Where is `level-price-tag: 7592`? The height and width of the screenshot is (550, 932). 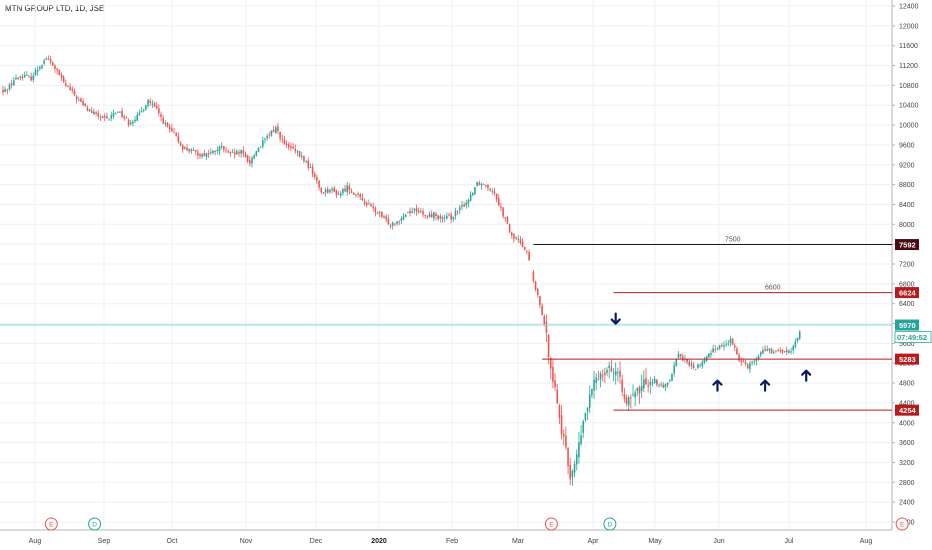 level-price-tag: 7592 is located at coordinates (907, 245).